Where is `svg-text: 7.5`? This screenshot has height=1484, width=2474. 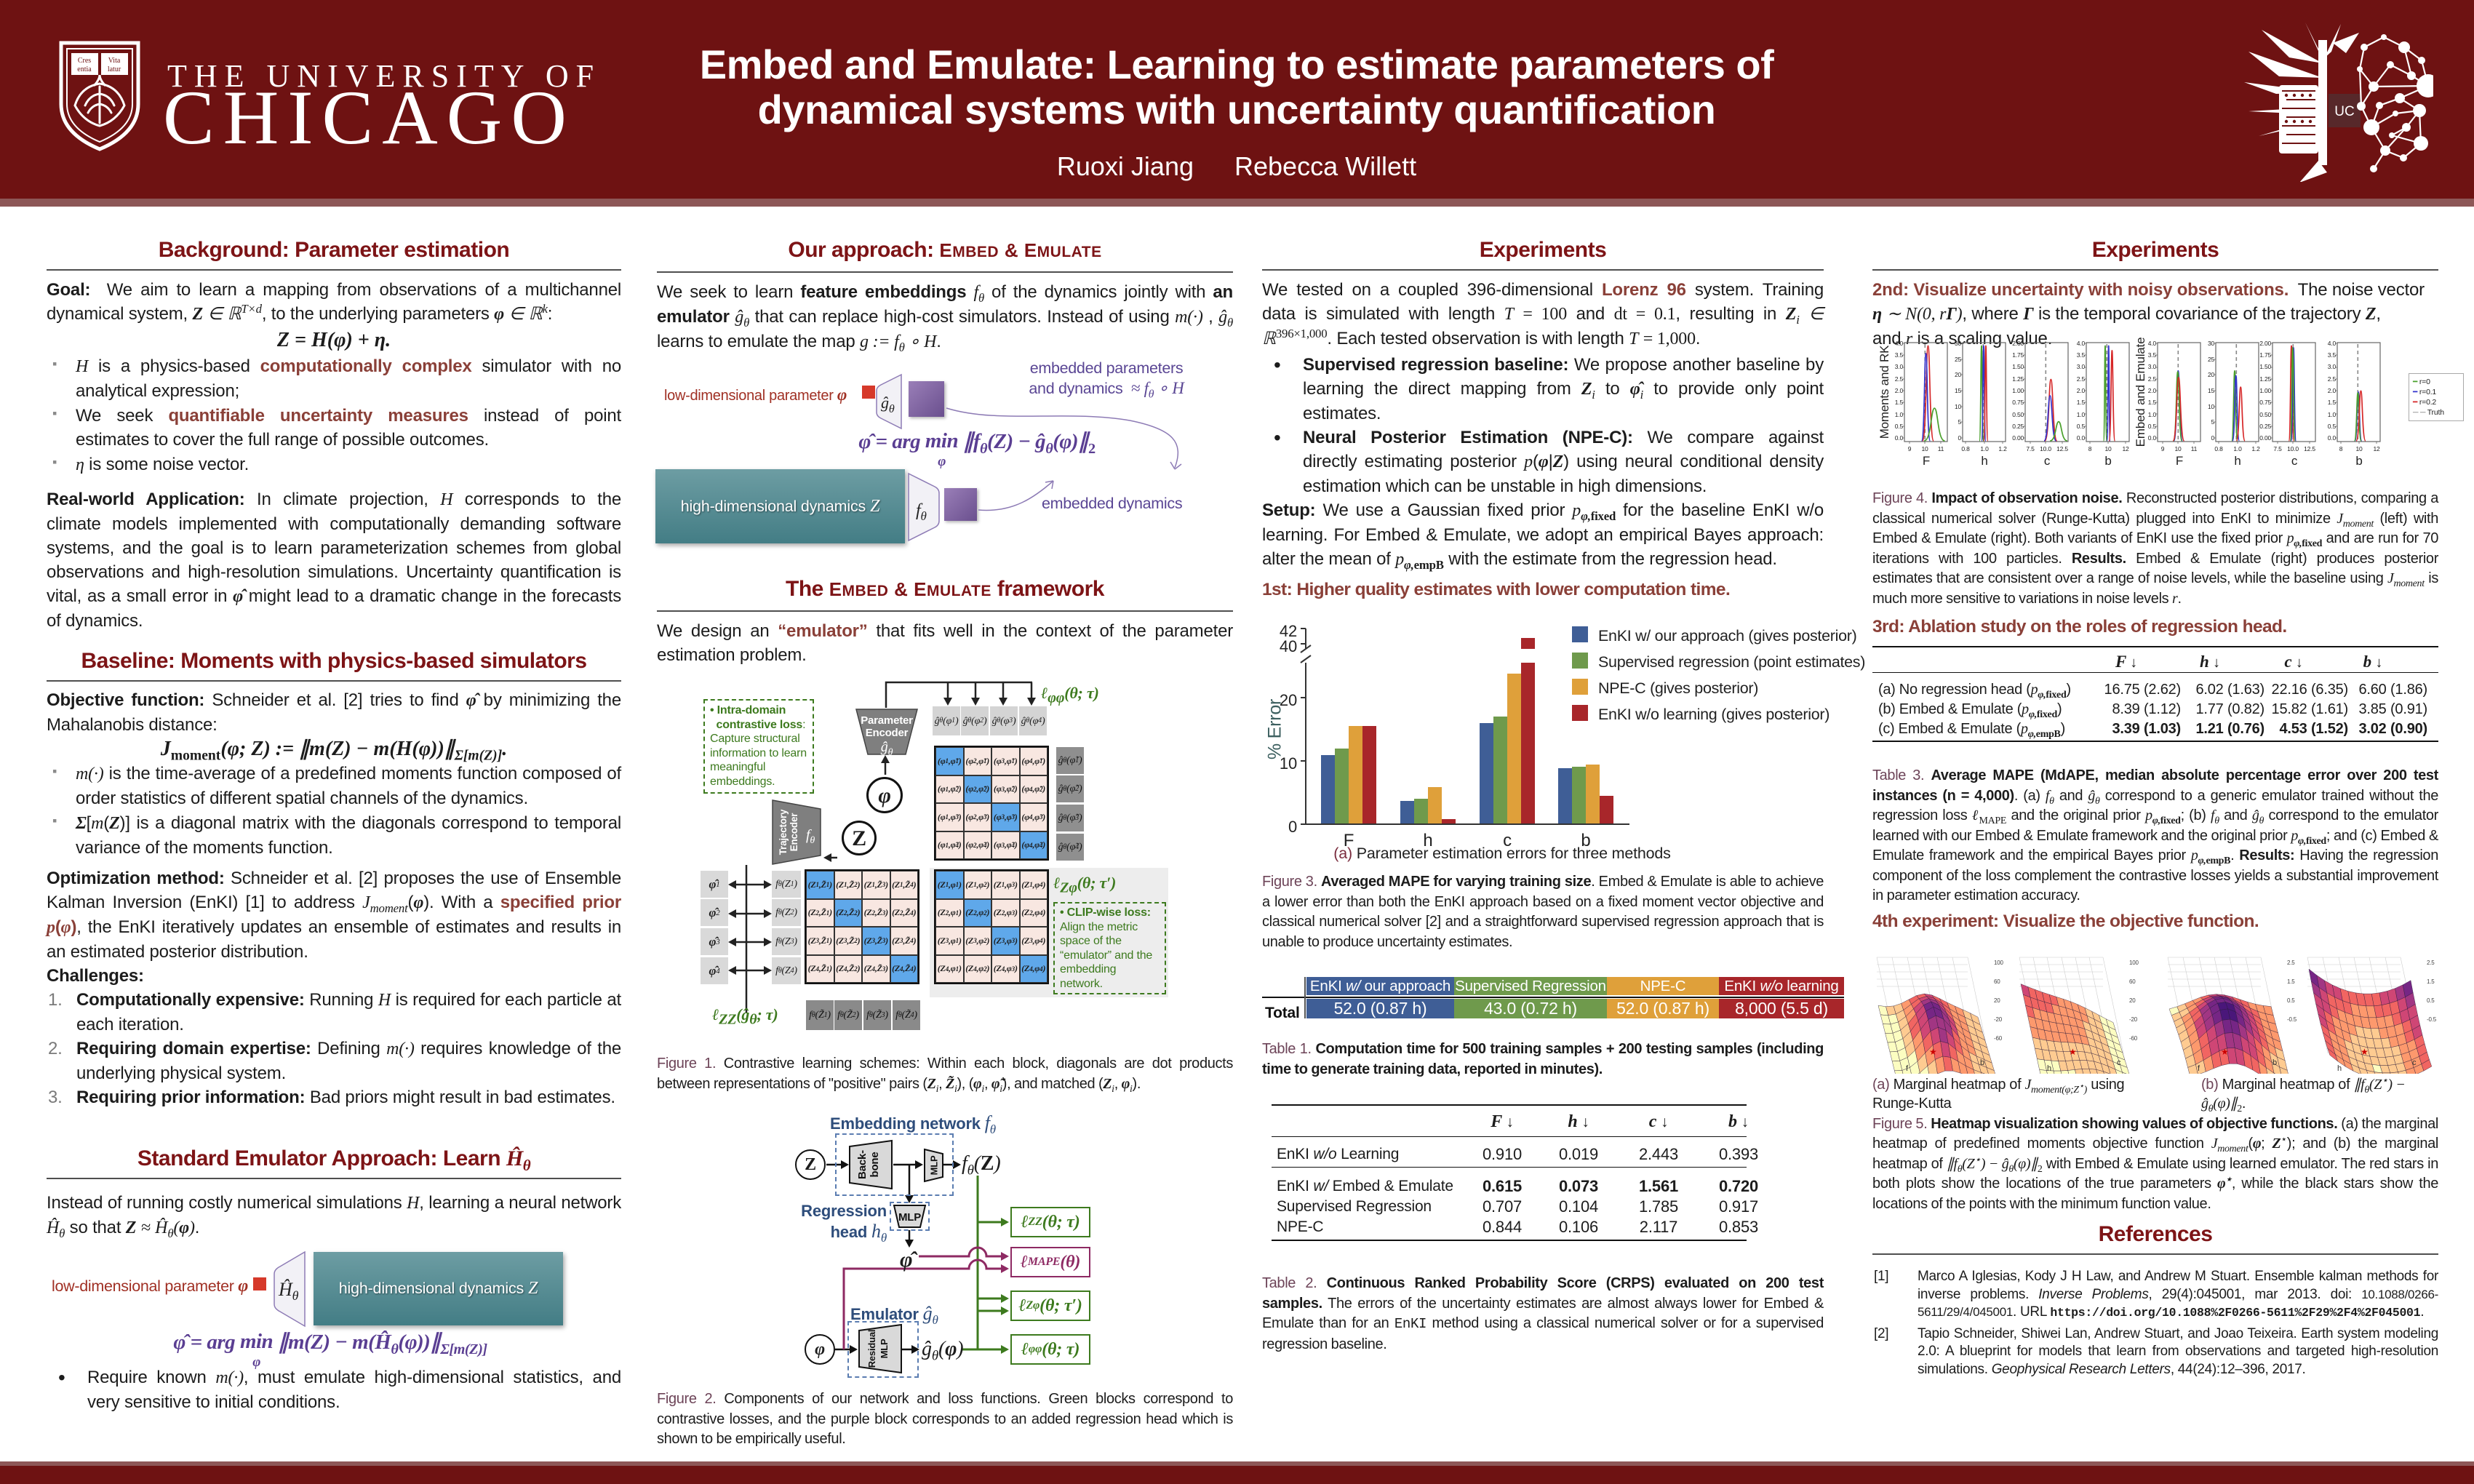
svg-text: 7.5 is located at coordinates (2031, 448).